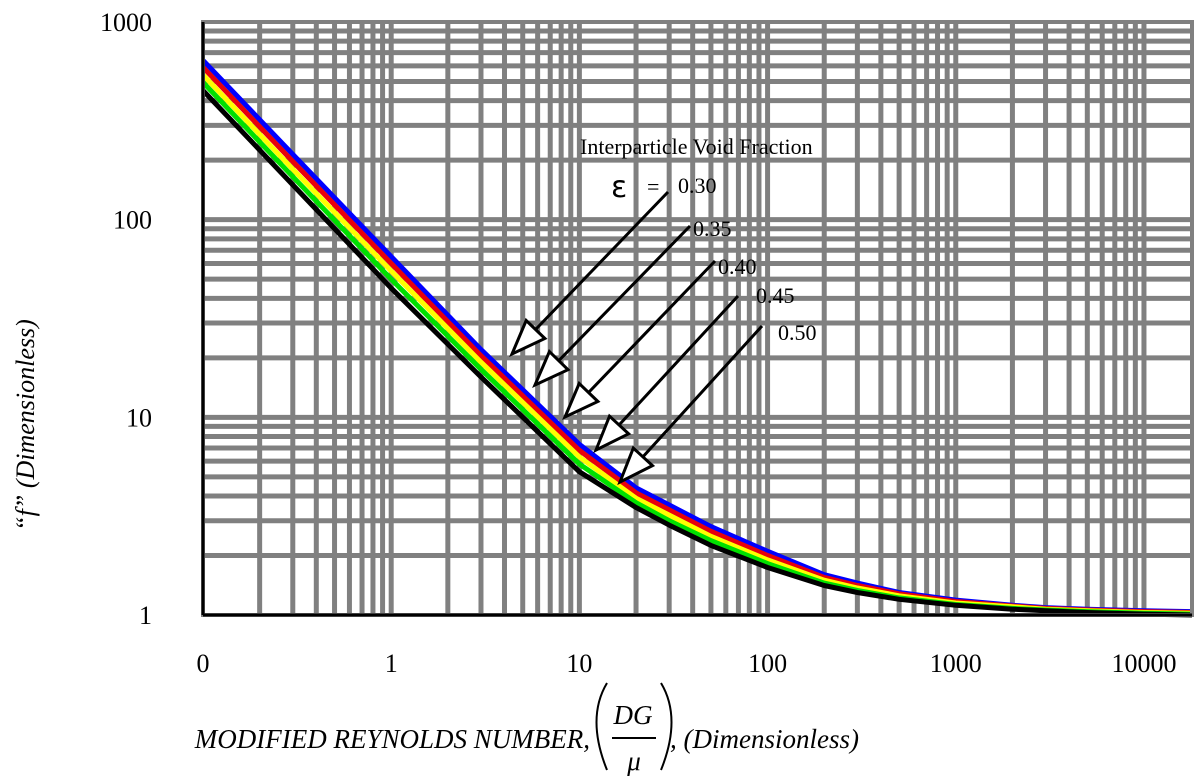  Describe the element at coordinates (619, 187) in the screenshot. I see `epsilon-symbol: ε` at that location.